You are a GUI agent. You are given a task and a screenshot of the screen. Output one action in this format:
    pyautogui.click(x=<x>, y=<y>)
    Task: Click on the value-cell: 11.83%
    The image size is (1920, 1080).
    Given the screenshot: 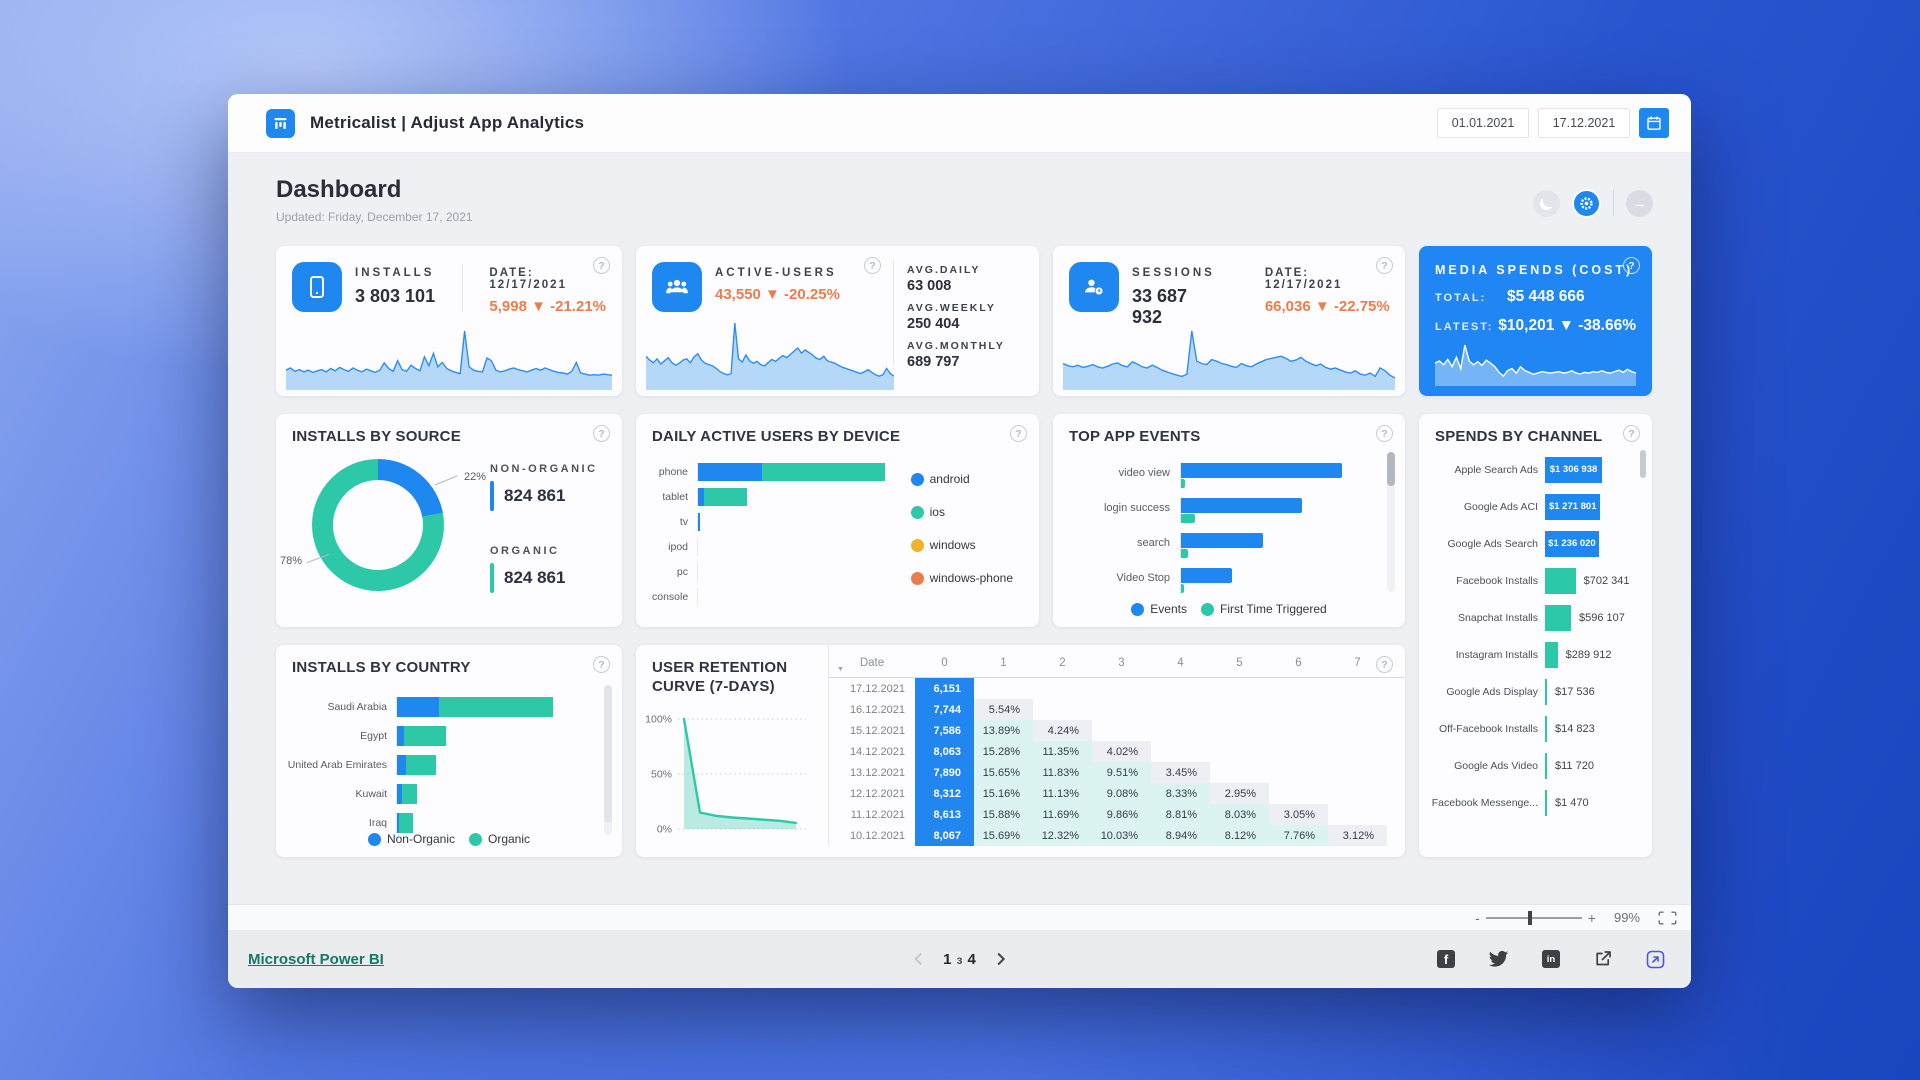 What is the action you would take?
    pyautogui.click(x=1062, y=772)
    